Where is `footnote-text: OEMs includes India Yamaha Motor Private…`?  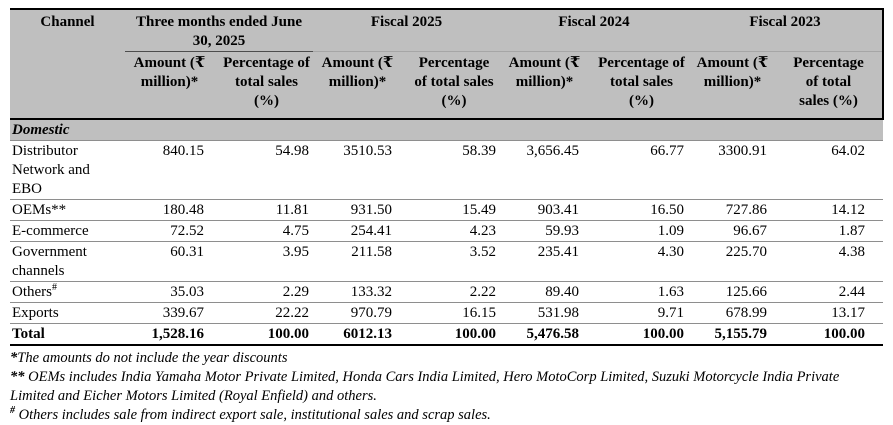
footnote-text: OEMs includes India Yamaha Motor Private… is located at coordinates (425, 386).